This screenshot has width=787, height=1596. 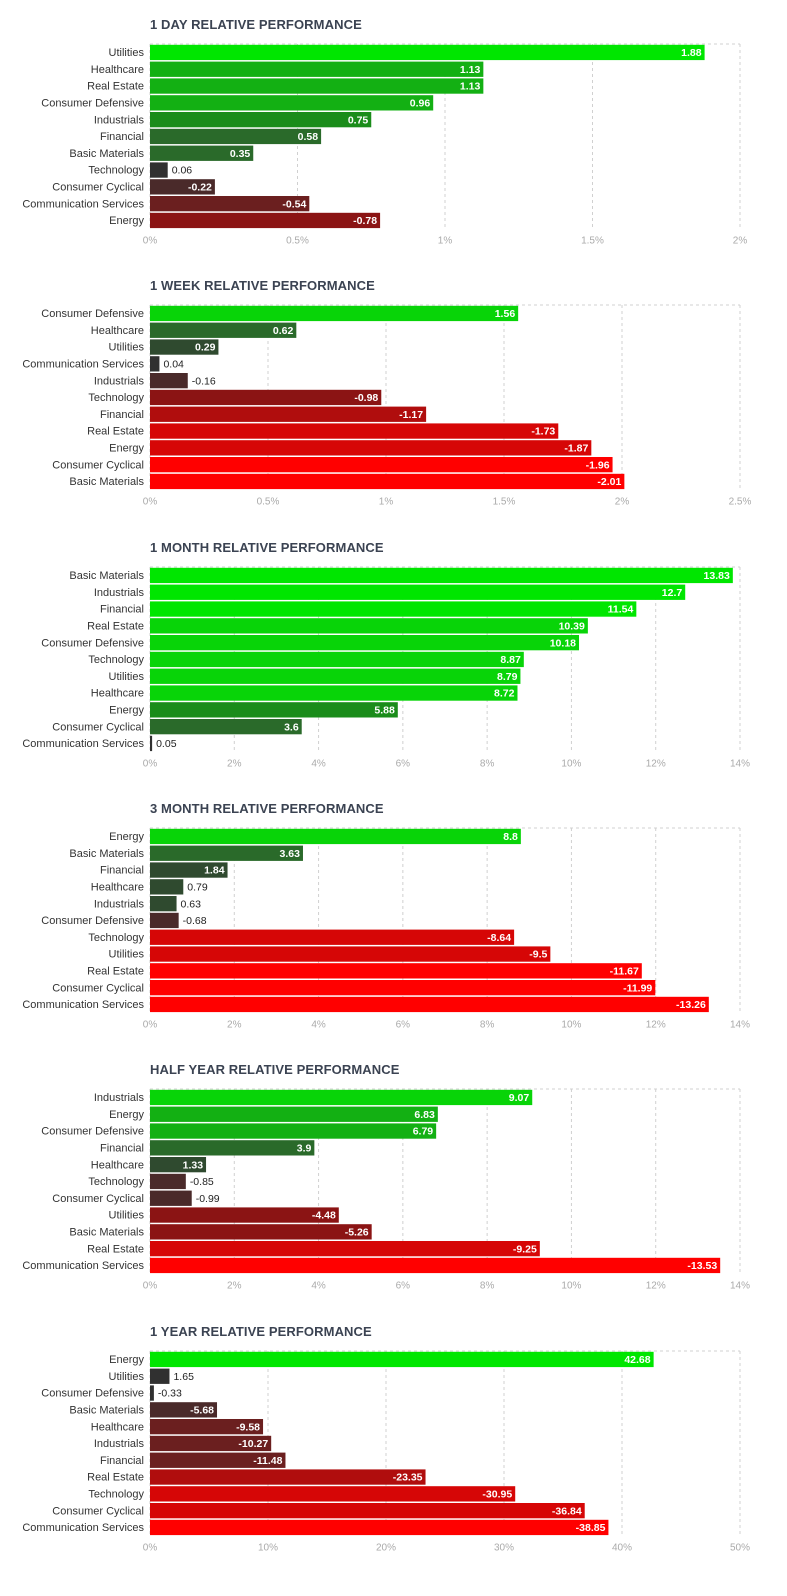 I want to click on chart-title: 1 YEAR RELATIVE PERFORMANCE, so click(x=261, y=1331).